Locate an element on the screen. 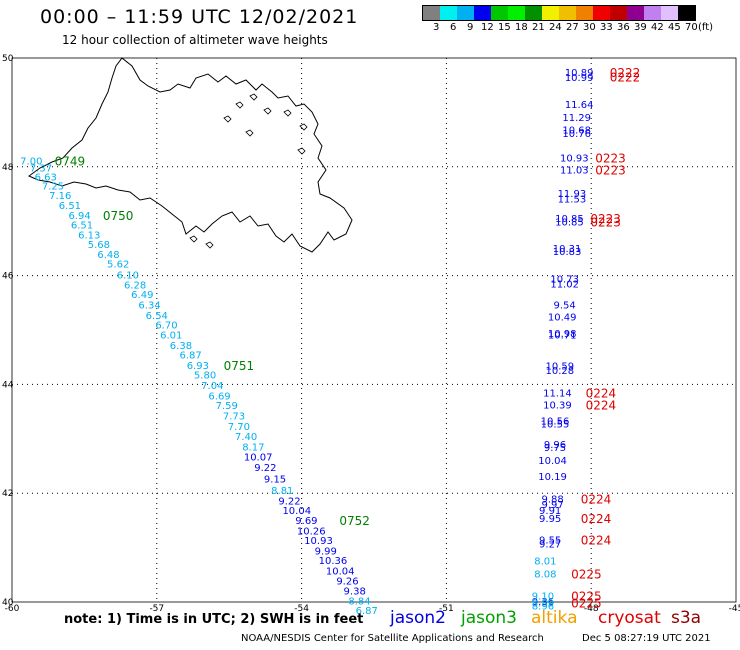  swh-value-cryosat-blue: 9.55 is located at coordinates (550, 541).